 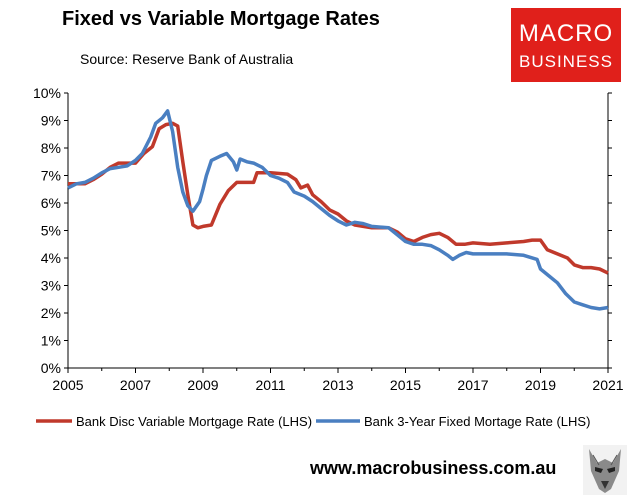 I want to click on logo-line-1: MACRO, so click(x=566, y=33).